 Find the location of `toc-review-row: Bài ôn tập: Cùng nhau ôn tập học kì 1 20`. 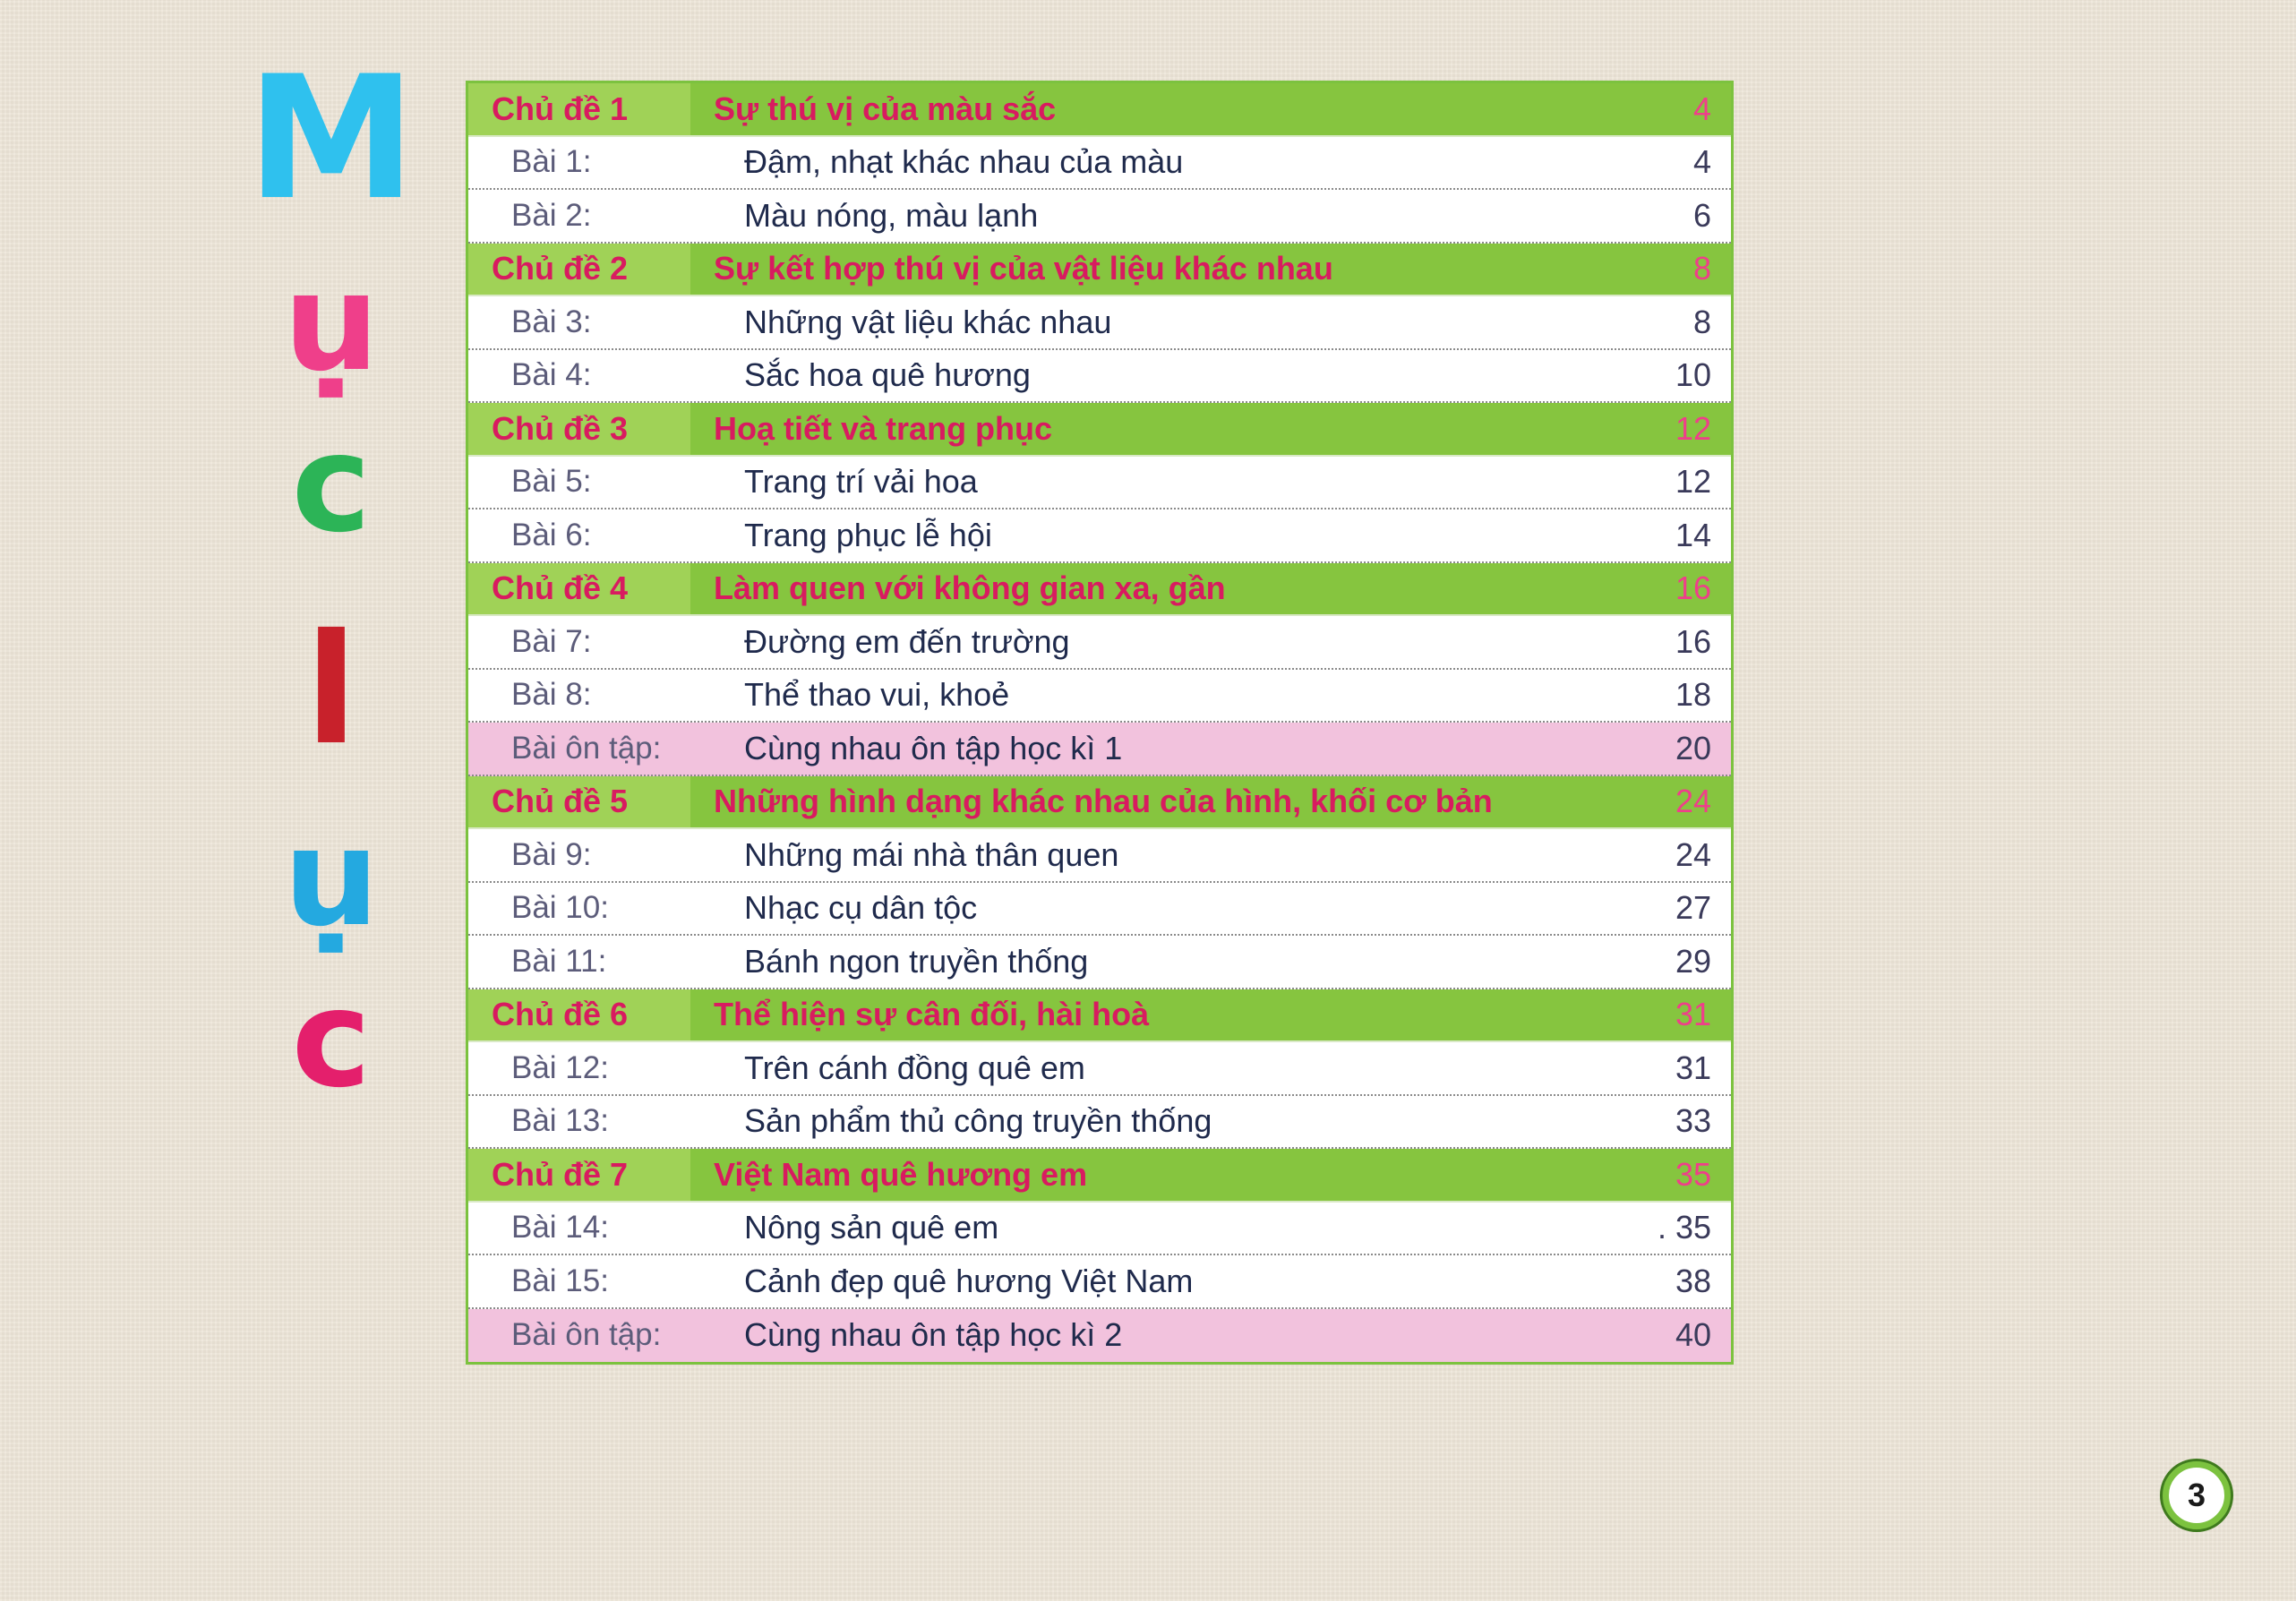

toc-review-row: Bài ôn tập: Cùng nhau ôn tập học kì 1 20 is located at coordinates (1099, 749).